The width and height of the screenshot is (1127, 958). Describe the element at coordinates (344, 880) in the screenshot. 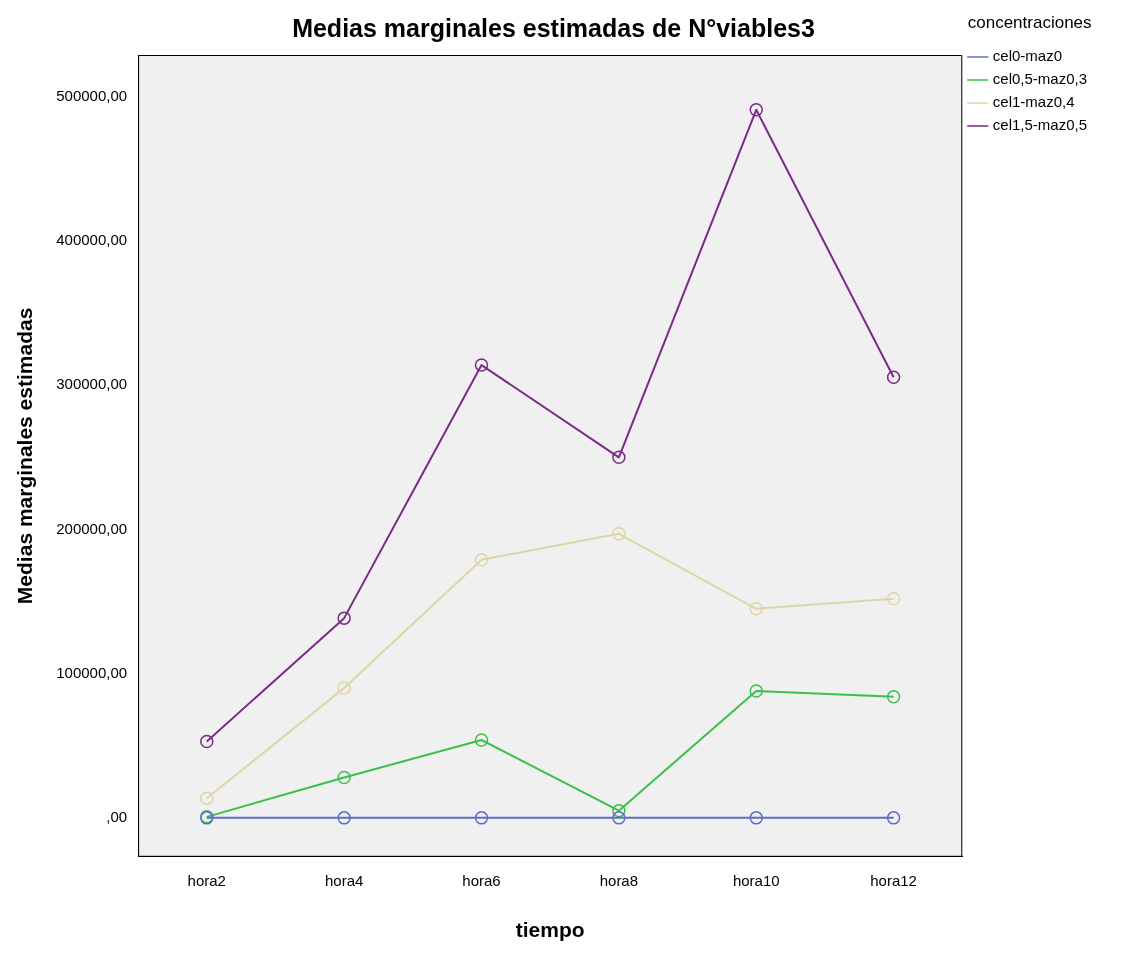

I see `x-tick-label: hora4` at that location.